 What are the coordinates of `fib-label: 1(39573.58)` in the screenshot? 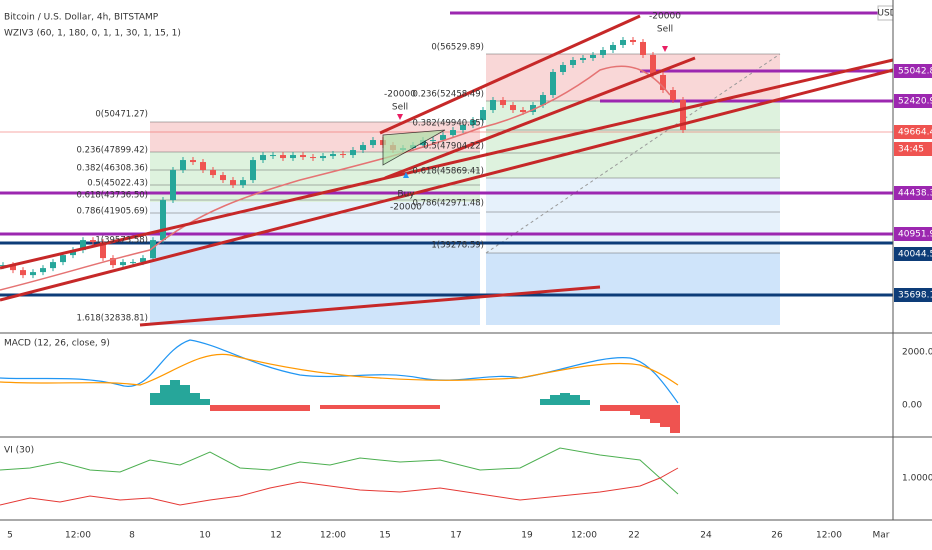 It's located at (121, 241).